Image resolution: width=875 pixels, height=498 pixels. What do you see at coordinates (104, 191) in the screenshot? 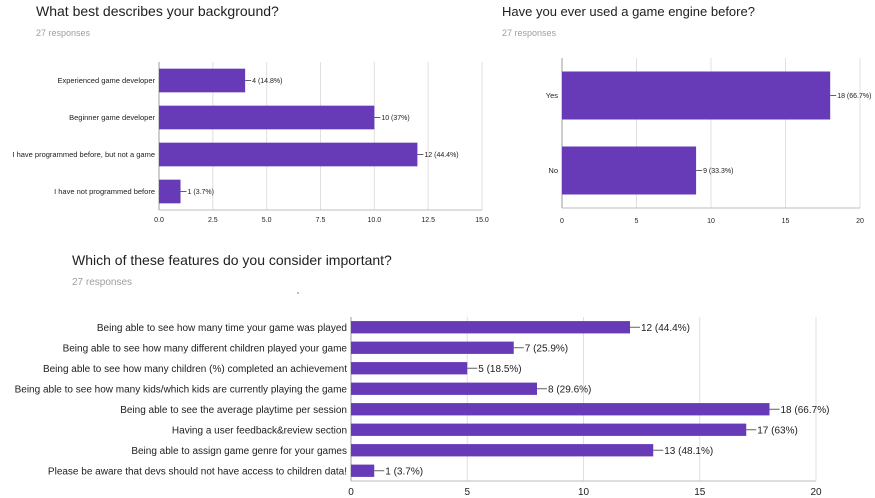
I see `chart1-category-label: I have not programmed before` at bounding box center [104, 191].